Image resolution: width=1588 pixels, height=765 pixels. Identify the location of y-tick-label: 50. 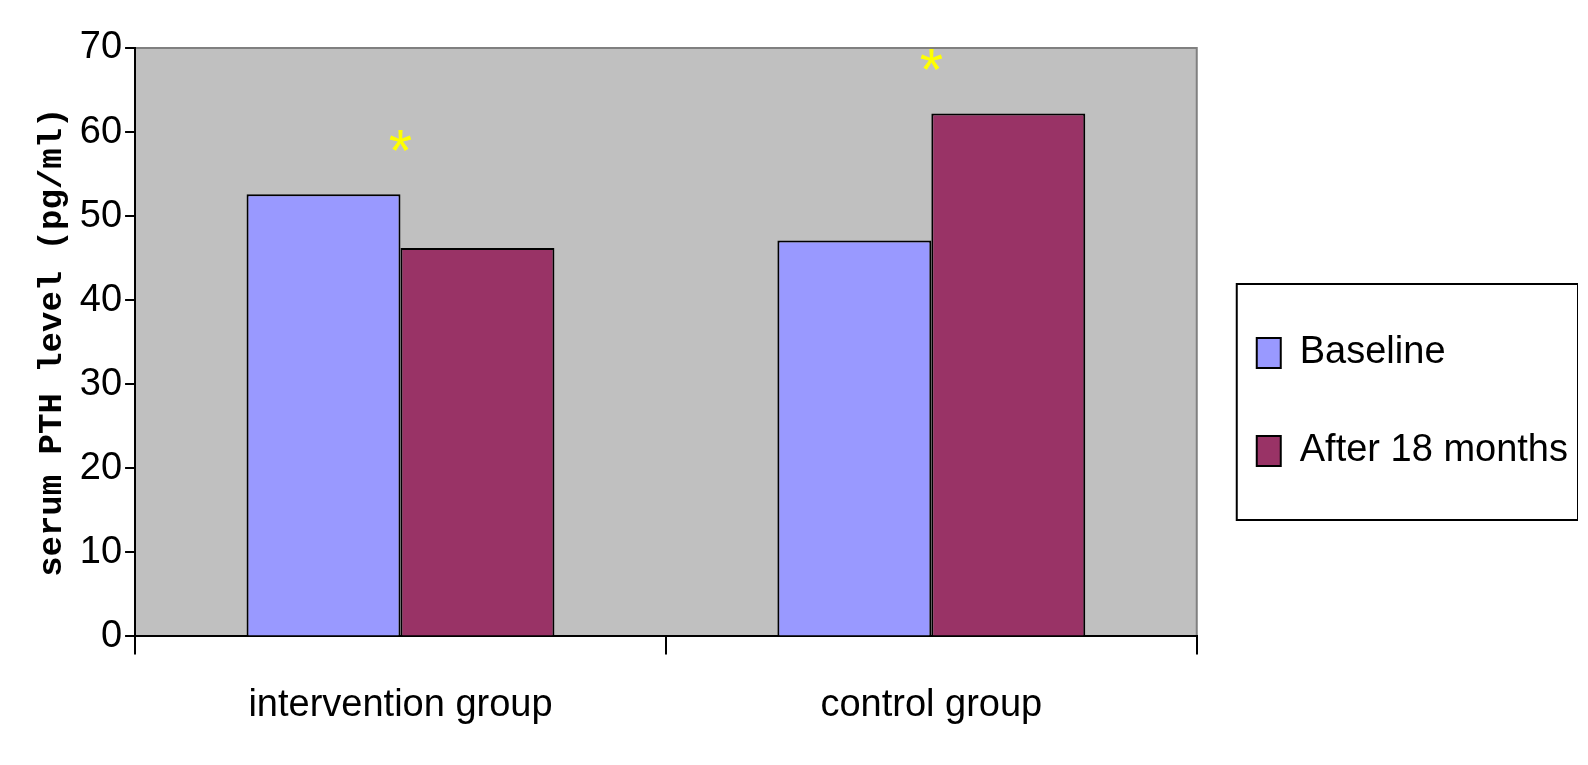
(101, 213).